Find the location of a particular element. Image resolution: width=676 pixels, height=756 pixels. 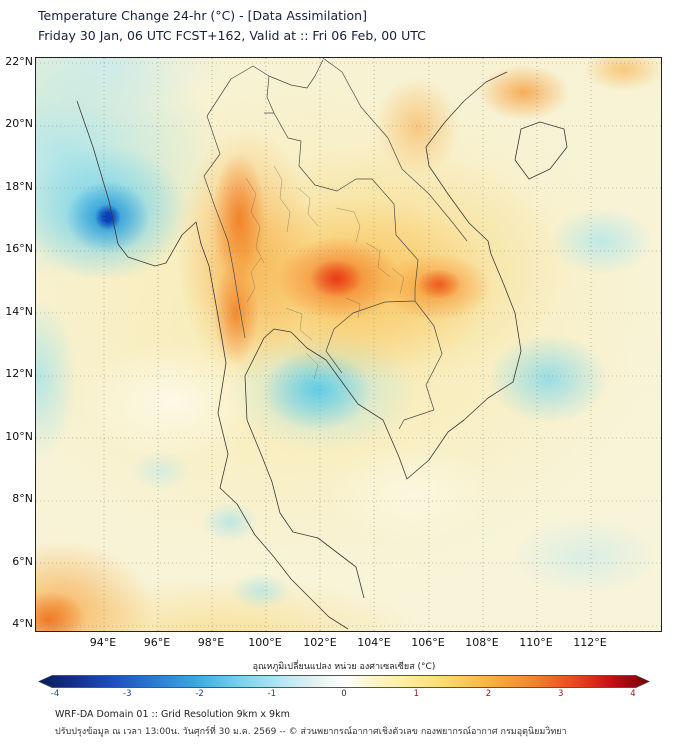

y-axis-tick-label: 6°N is located at coordinates (22, 561).